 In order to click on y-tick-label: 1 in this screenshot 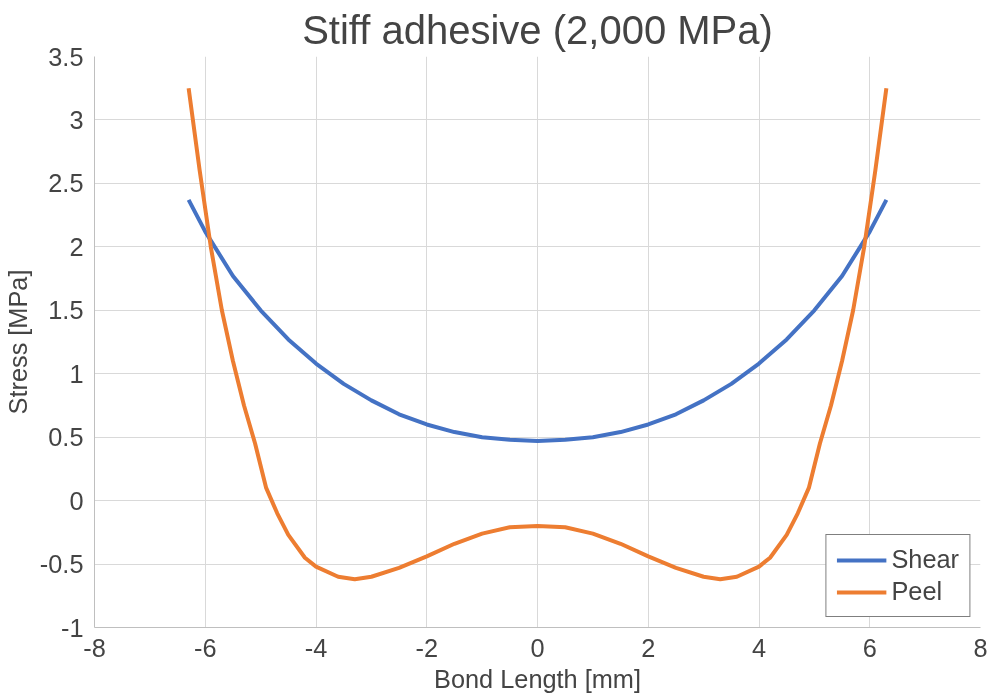, I will do `click(76, 373)`.